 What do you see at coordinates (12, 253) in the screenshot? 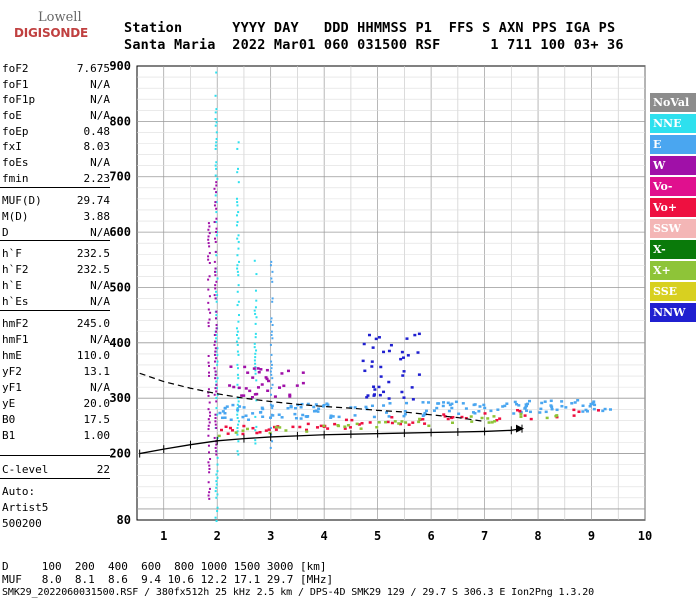
I see `param-label: h`F` at bounding box center [12, 253].